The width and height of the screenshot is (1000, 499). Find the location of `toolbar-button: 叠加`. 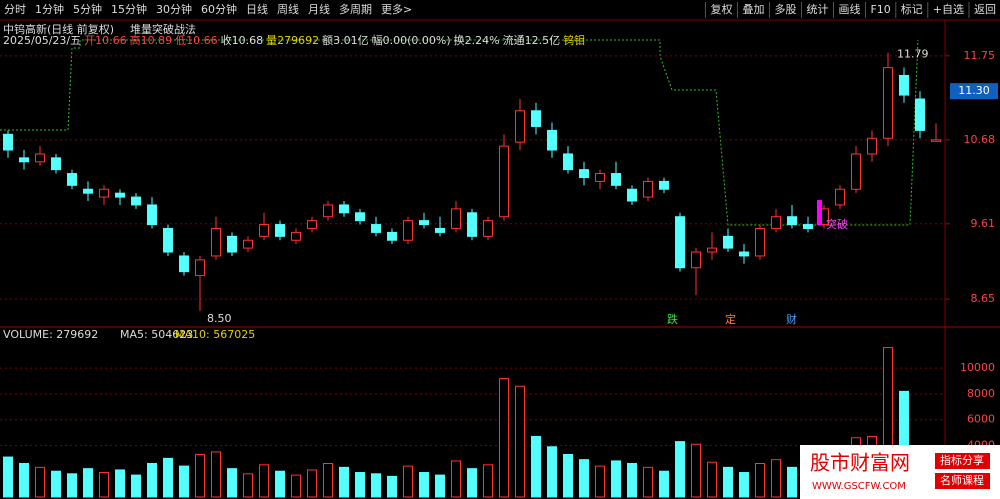

toolbar-button: 叠加 is located at coordinates (753, 9).